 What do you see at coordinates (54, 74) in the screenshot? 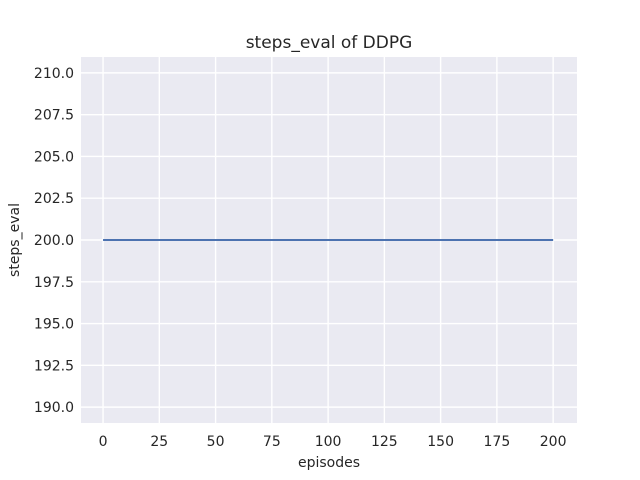
I see `y-tick-label: 210.0` at bounding box center [54, 74].